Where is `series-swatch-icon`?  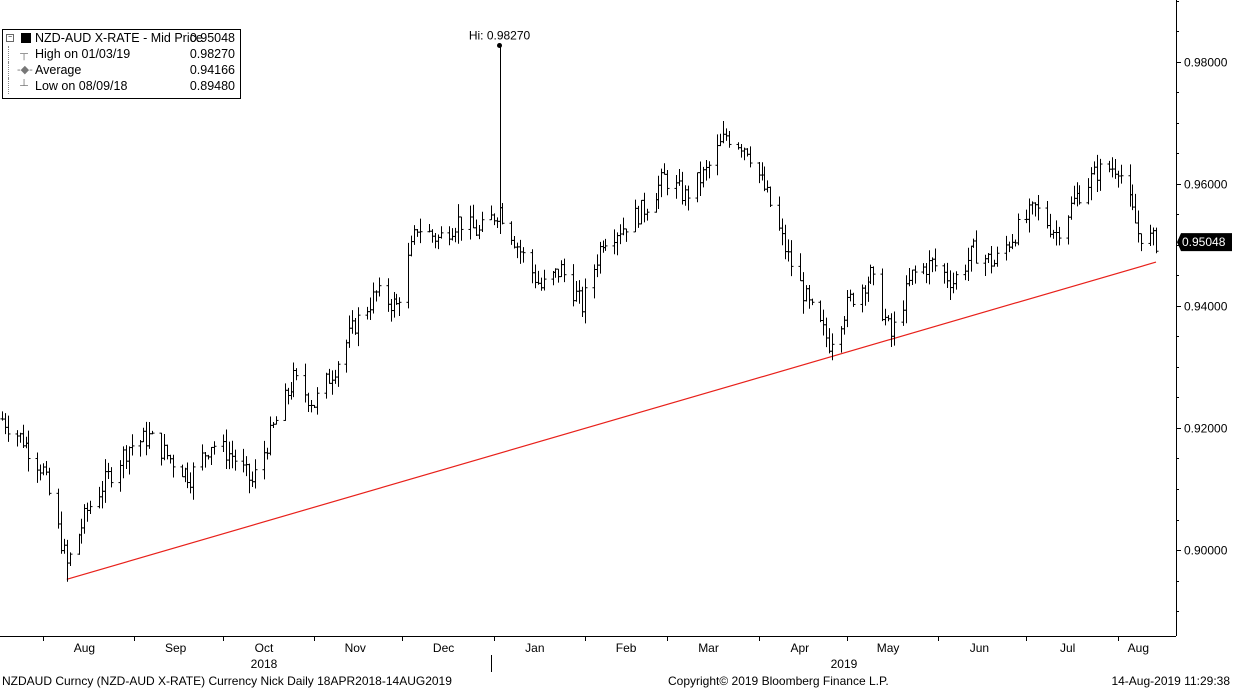 series-swatch-icon is located at coordinates (26, 38).